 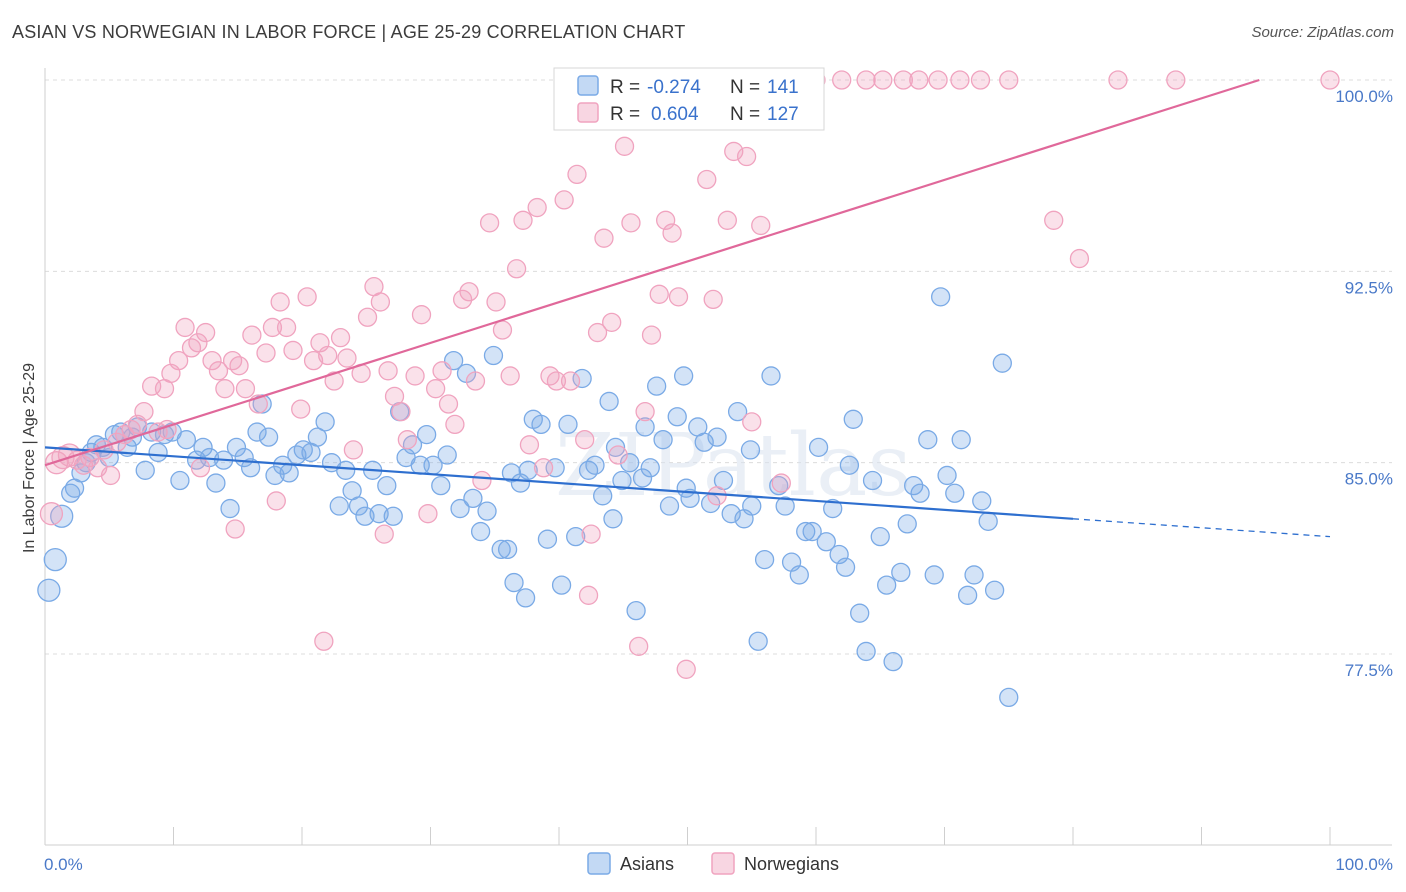 I want to click on trend-line-asians-extension, so click(x=1201, y=528).